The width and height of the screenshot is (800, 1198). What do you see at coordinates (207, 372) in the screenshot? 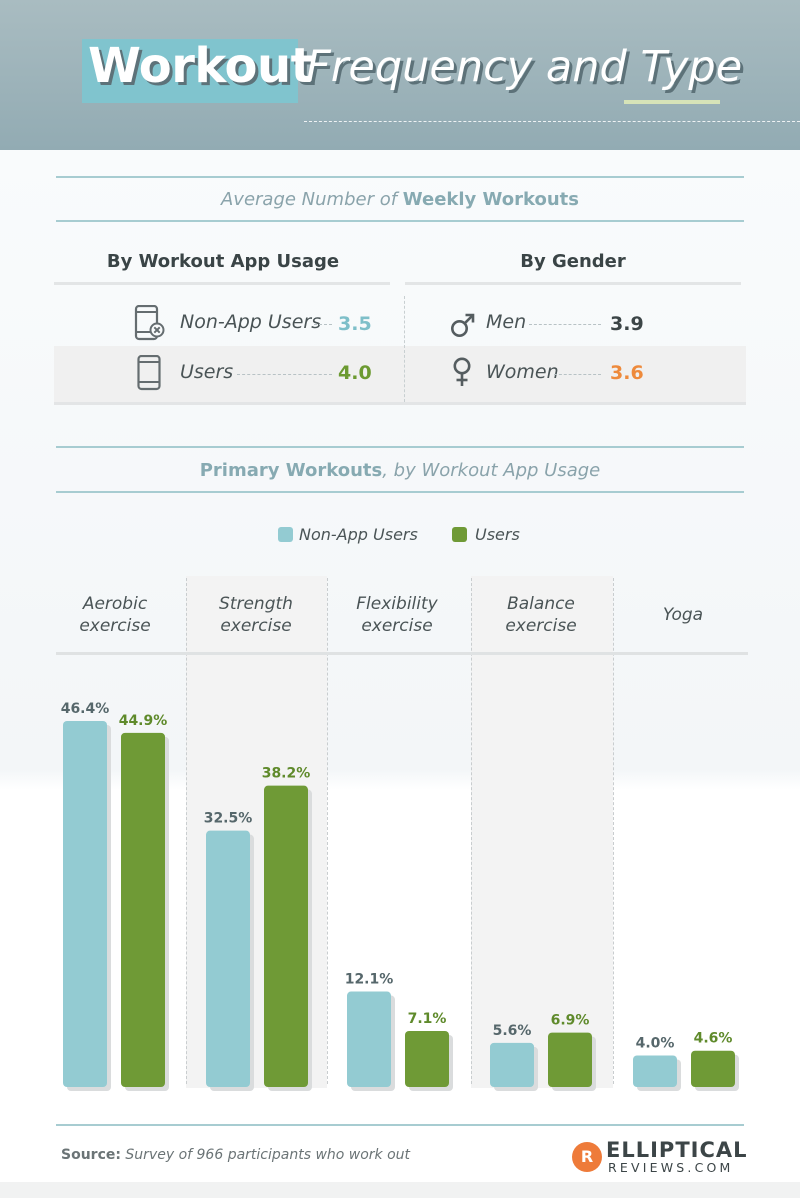
I see `stat-label-users: Users` at bounding box center [207, 372].